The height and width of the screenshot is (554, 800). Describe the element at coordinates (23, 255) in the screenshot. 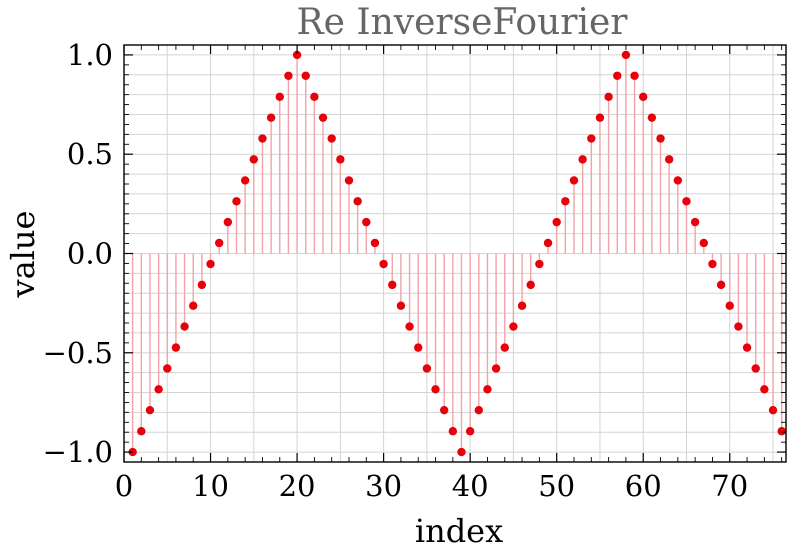

I see `y-axis-label: value` at that location.